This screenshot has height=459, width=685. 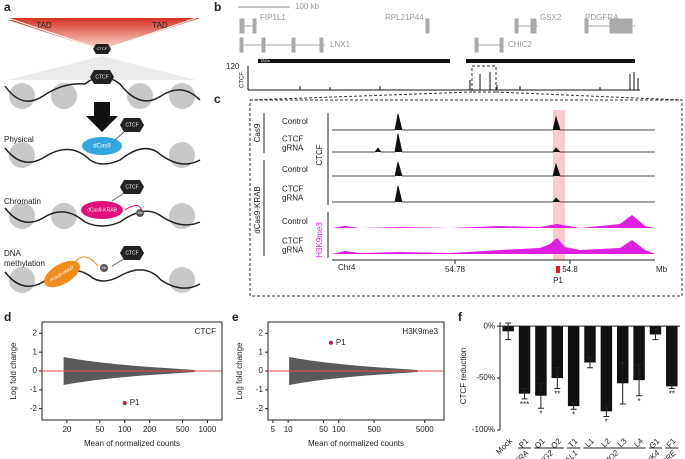 I want to click on scale-label: 100 kb, so click(x=307, y=6).